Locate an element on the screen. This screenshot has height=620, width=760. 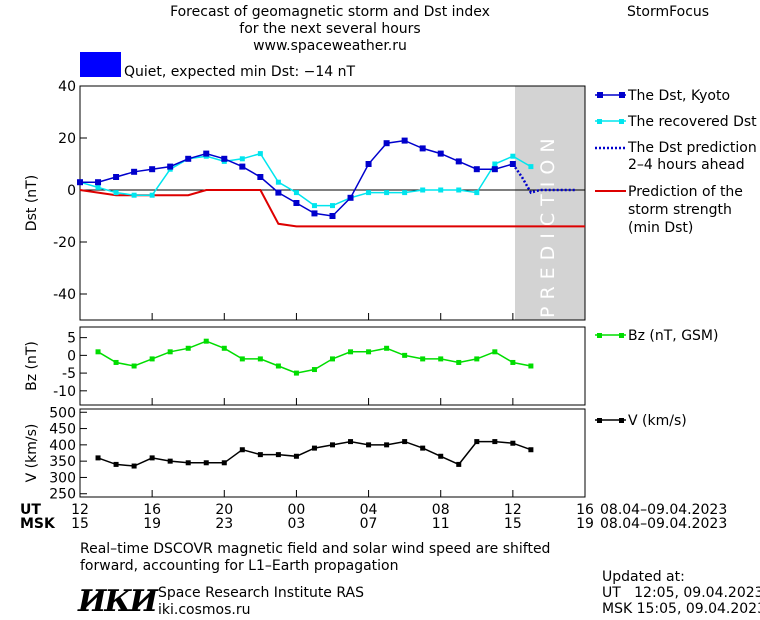
iki-logo: ИКИ is located at coordinates (118, 601).